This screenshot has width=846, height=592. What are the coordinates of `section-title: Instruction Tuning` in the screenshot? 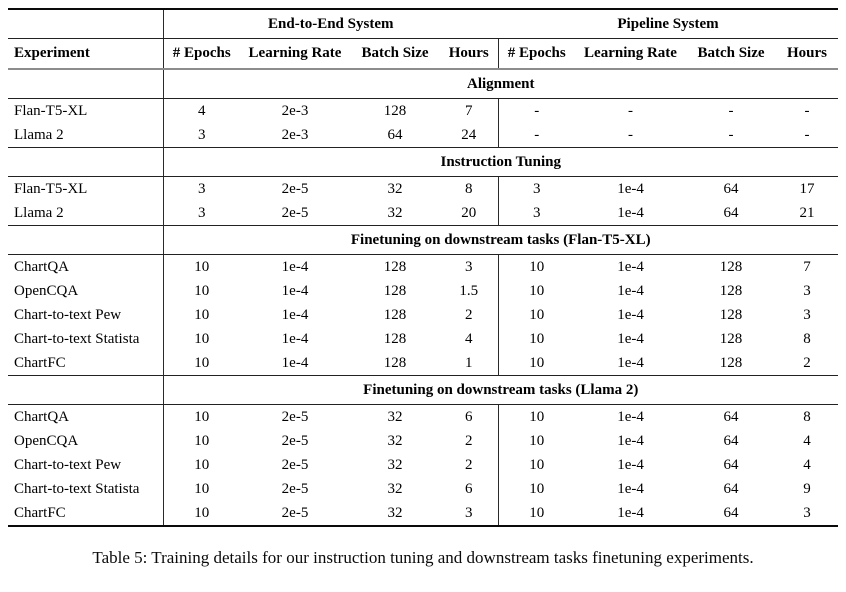 It's located at (501, 162).